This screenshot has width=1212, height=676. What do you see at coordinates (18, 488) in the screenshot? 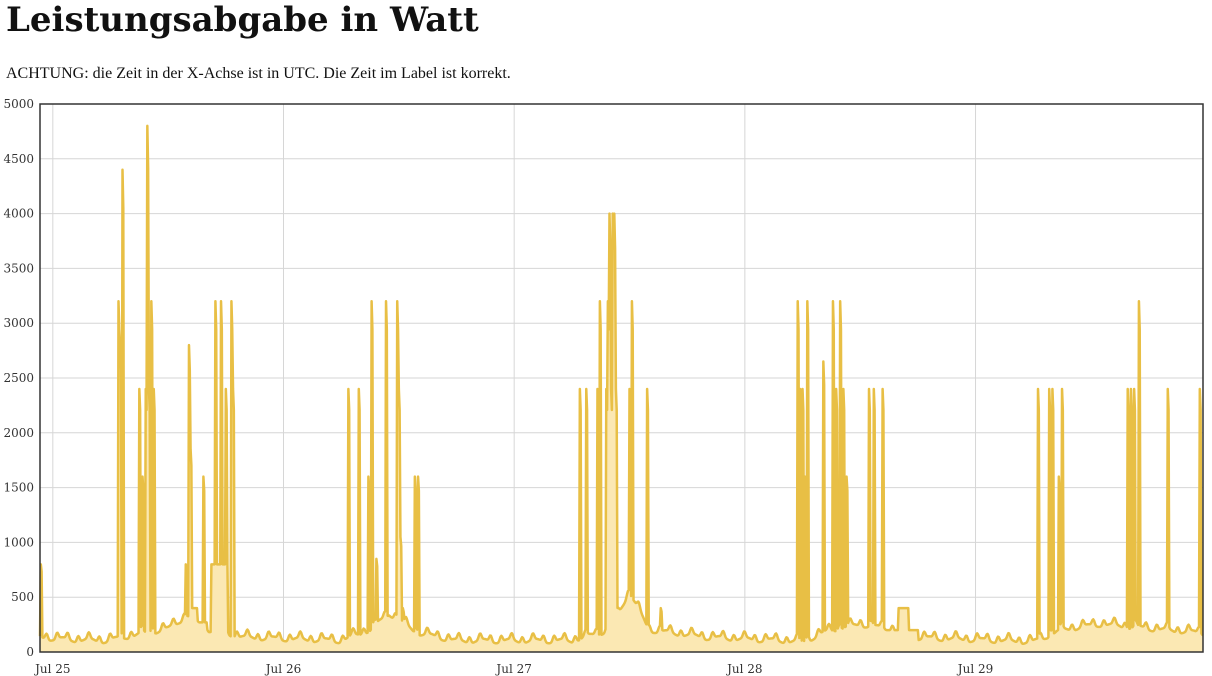
I see `y-tick-label: 1500` at bounding box center [18, 488].